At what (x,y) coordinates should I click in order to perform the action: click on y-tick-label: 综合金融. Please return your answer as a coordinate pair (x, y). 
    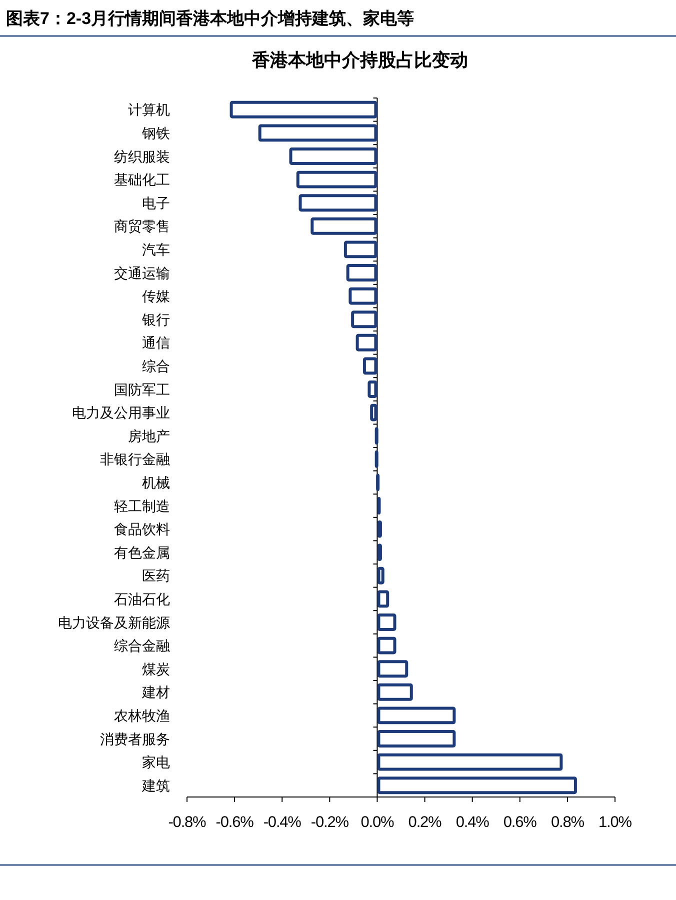
    Looking at the image, I should click on (142, 646).